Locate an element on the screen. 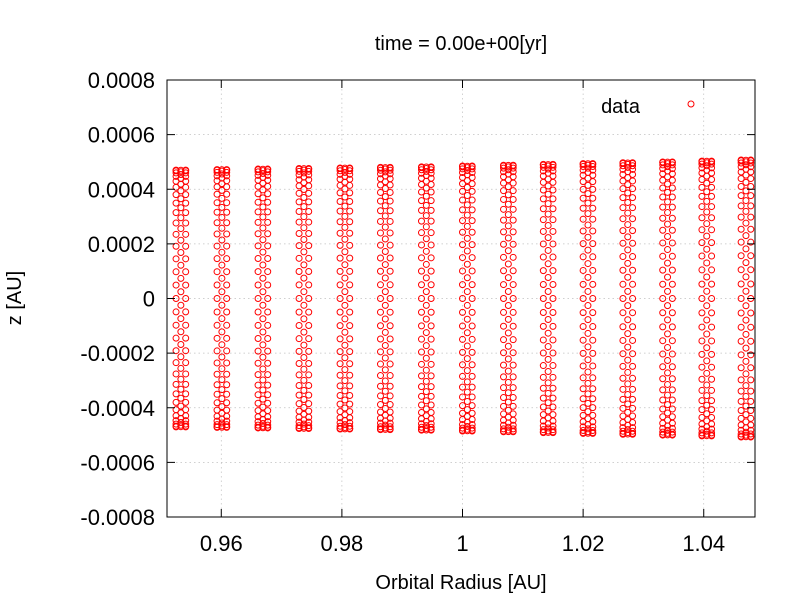 The height and width of the screenshot is (605, 800). y-tick-label: -0.0006 is located at coordinates (117, 462).